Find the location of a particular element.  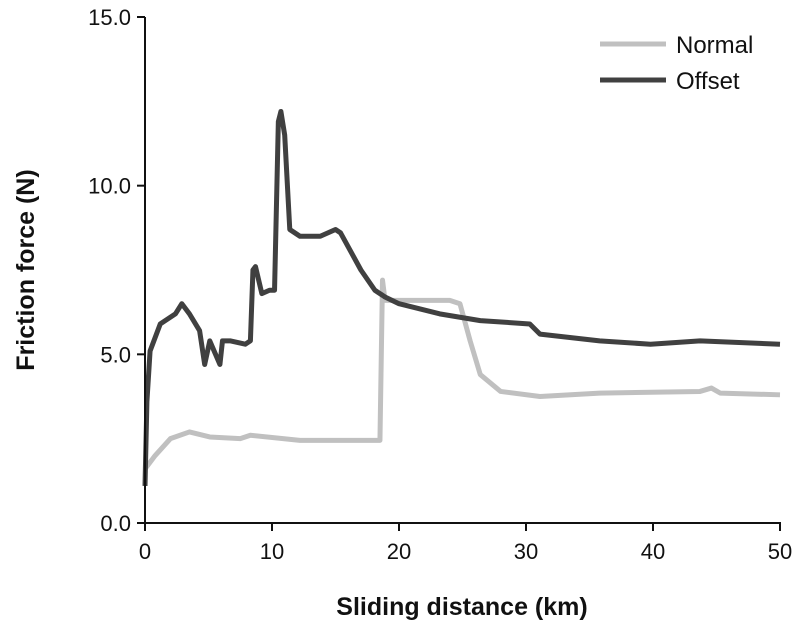

x-tick-label: 0 is located at coordinates (145, 551).